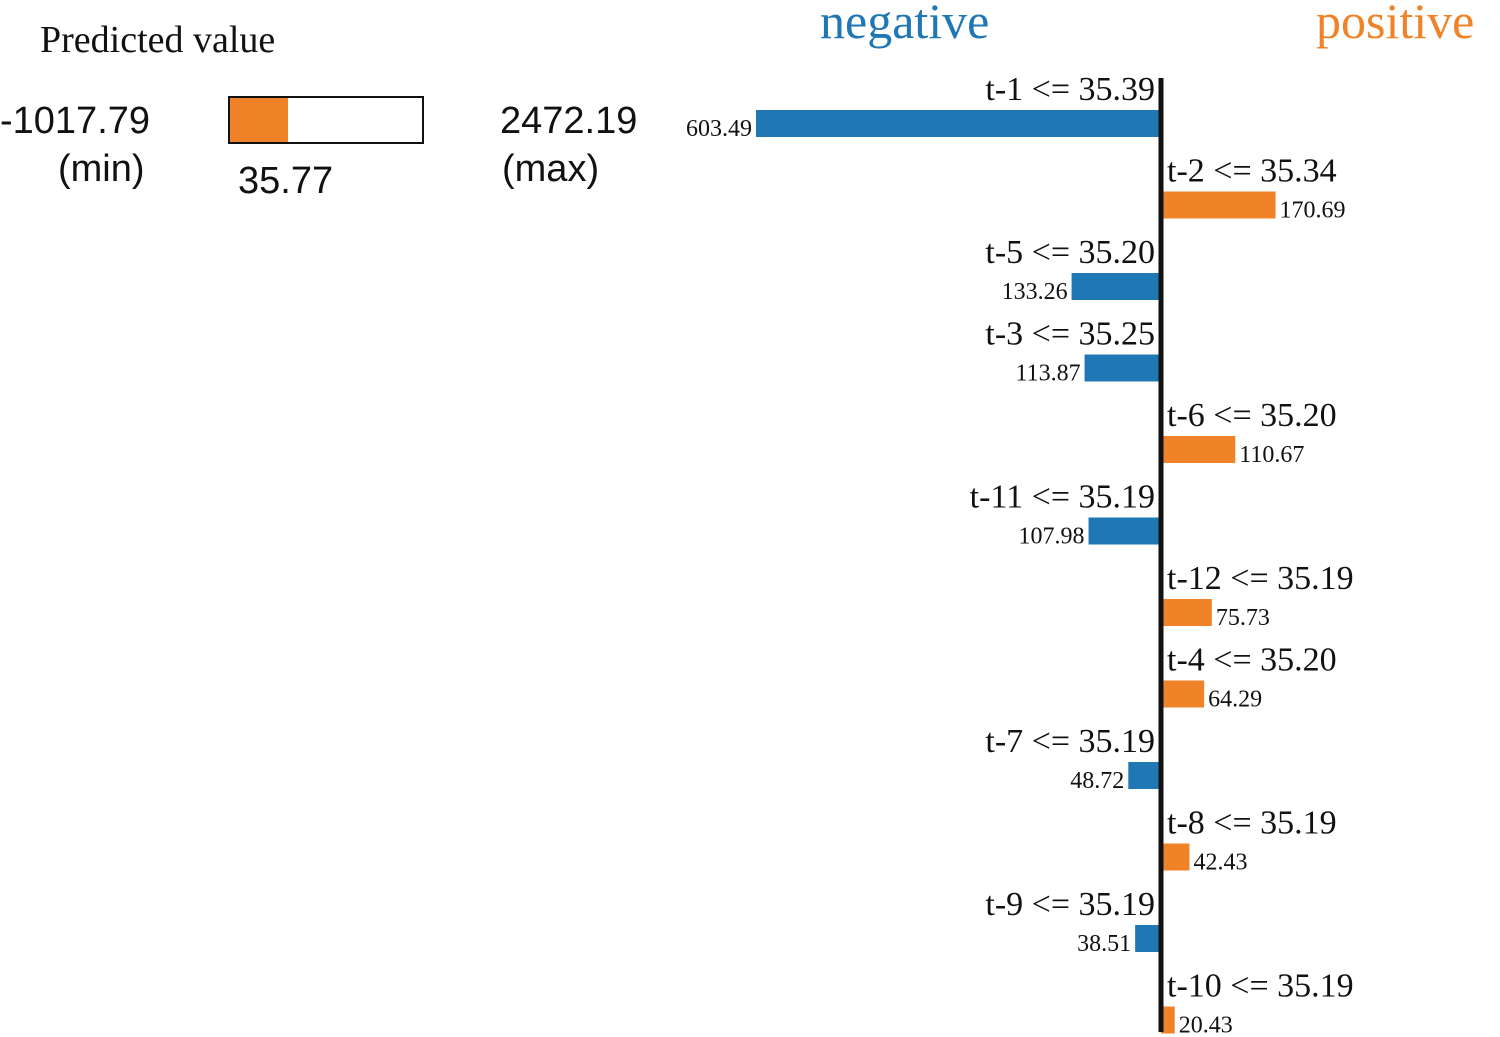 The width and height of the screenshot is (1500, 1037). Describe the element at coordinates (286, 181) in the screenshot. I see `predicted-value: 35.77` at that location.